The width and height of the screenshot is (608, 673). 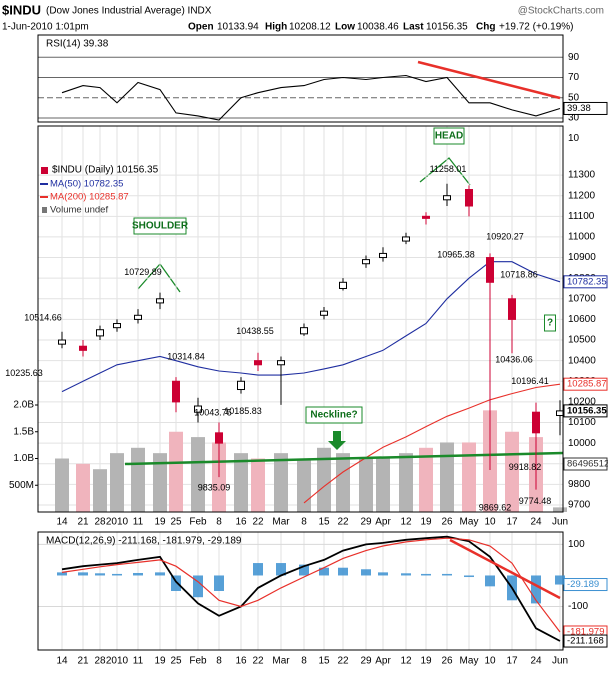 I want to click on price-label: 9774.48, so click(x=535, y=501).